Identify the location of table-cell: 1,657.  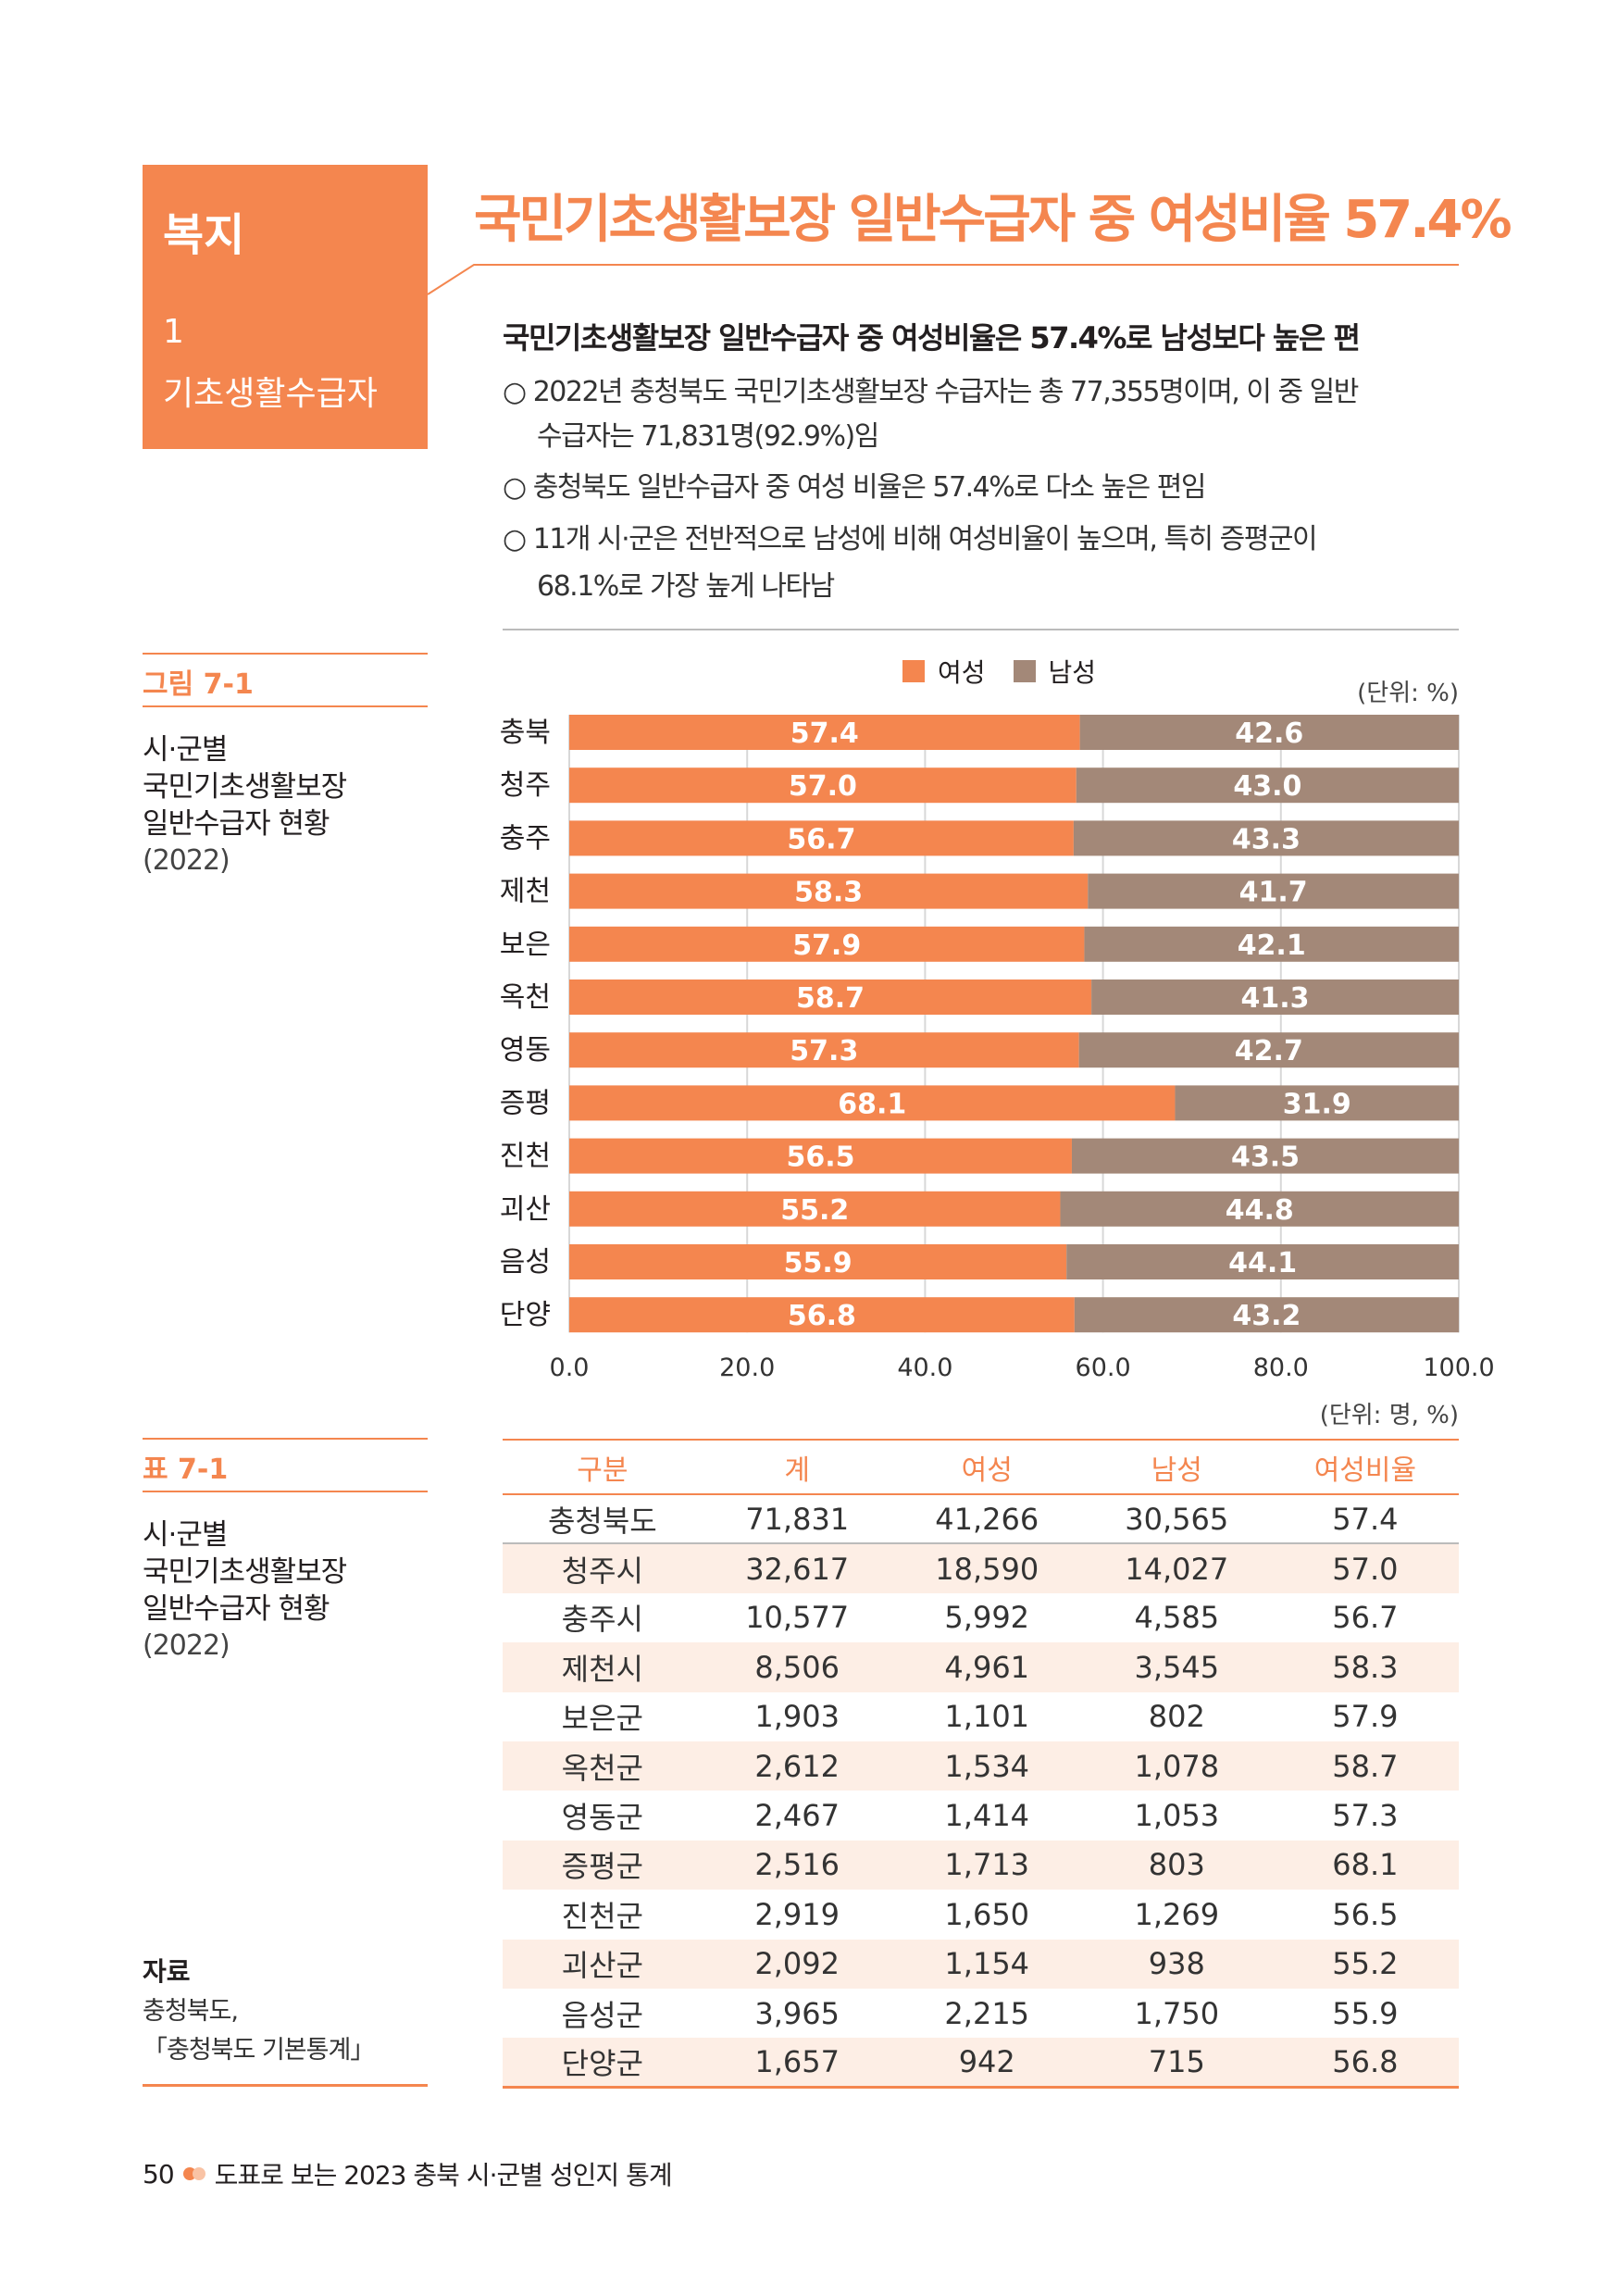
(797, 2064).